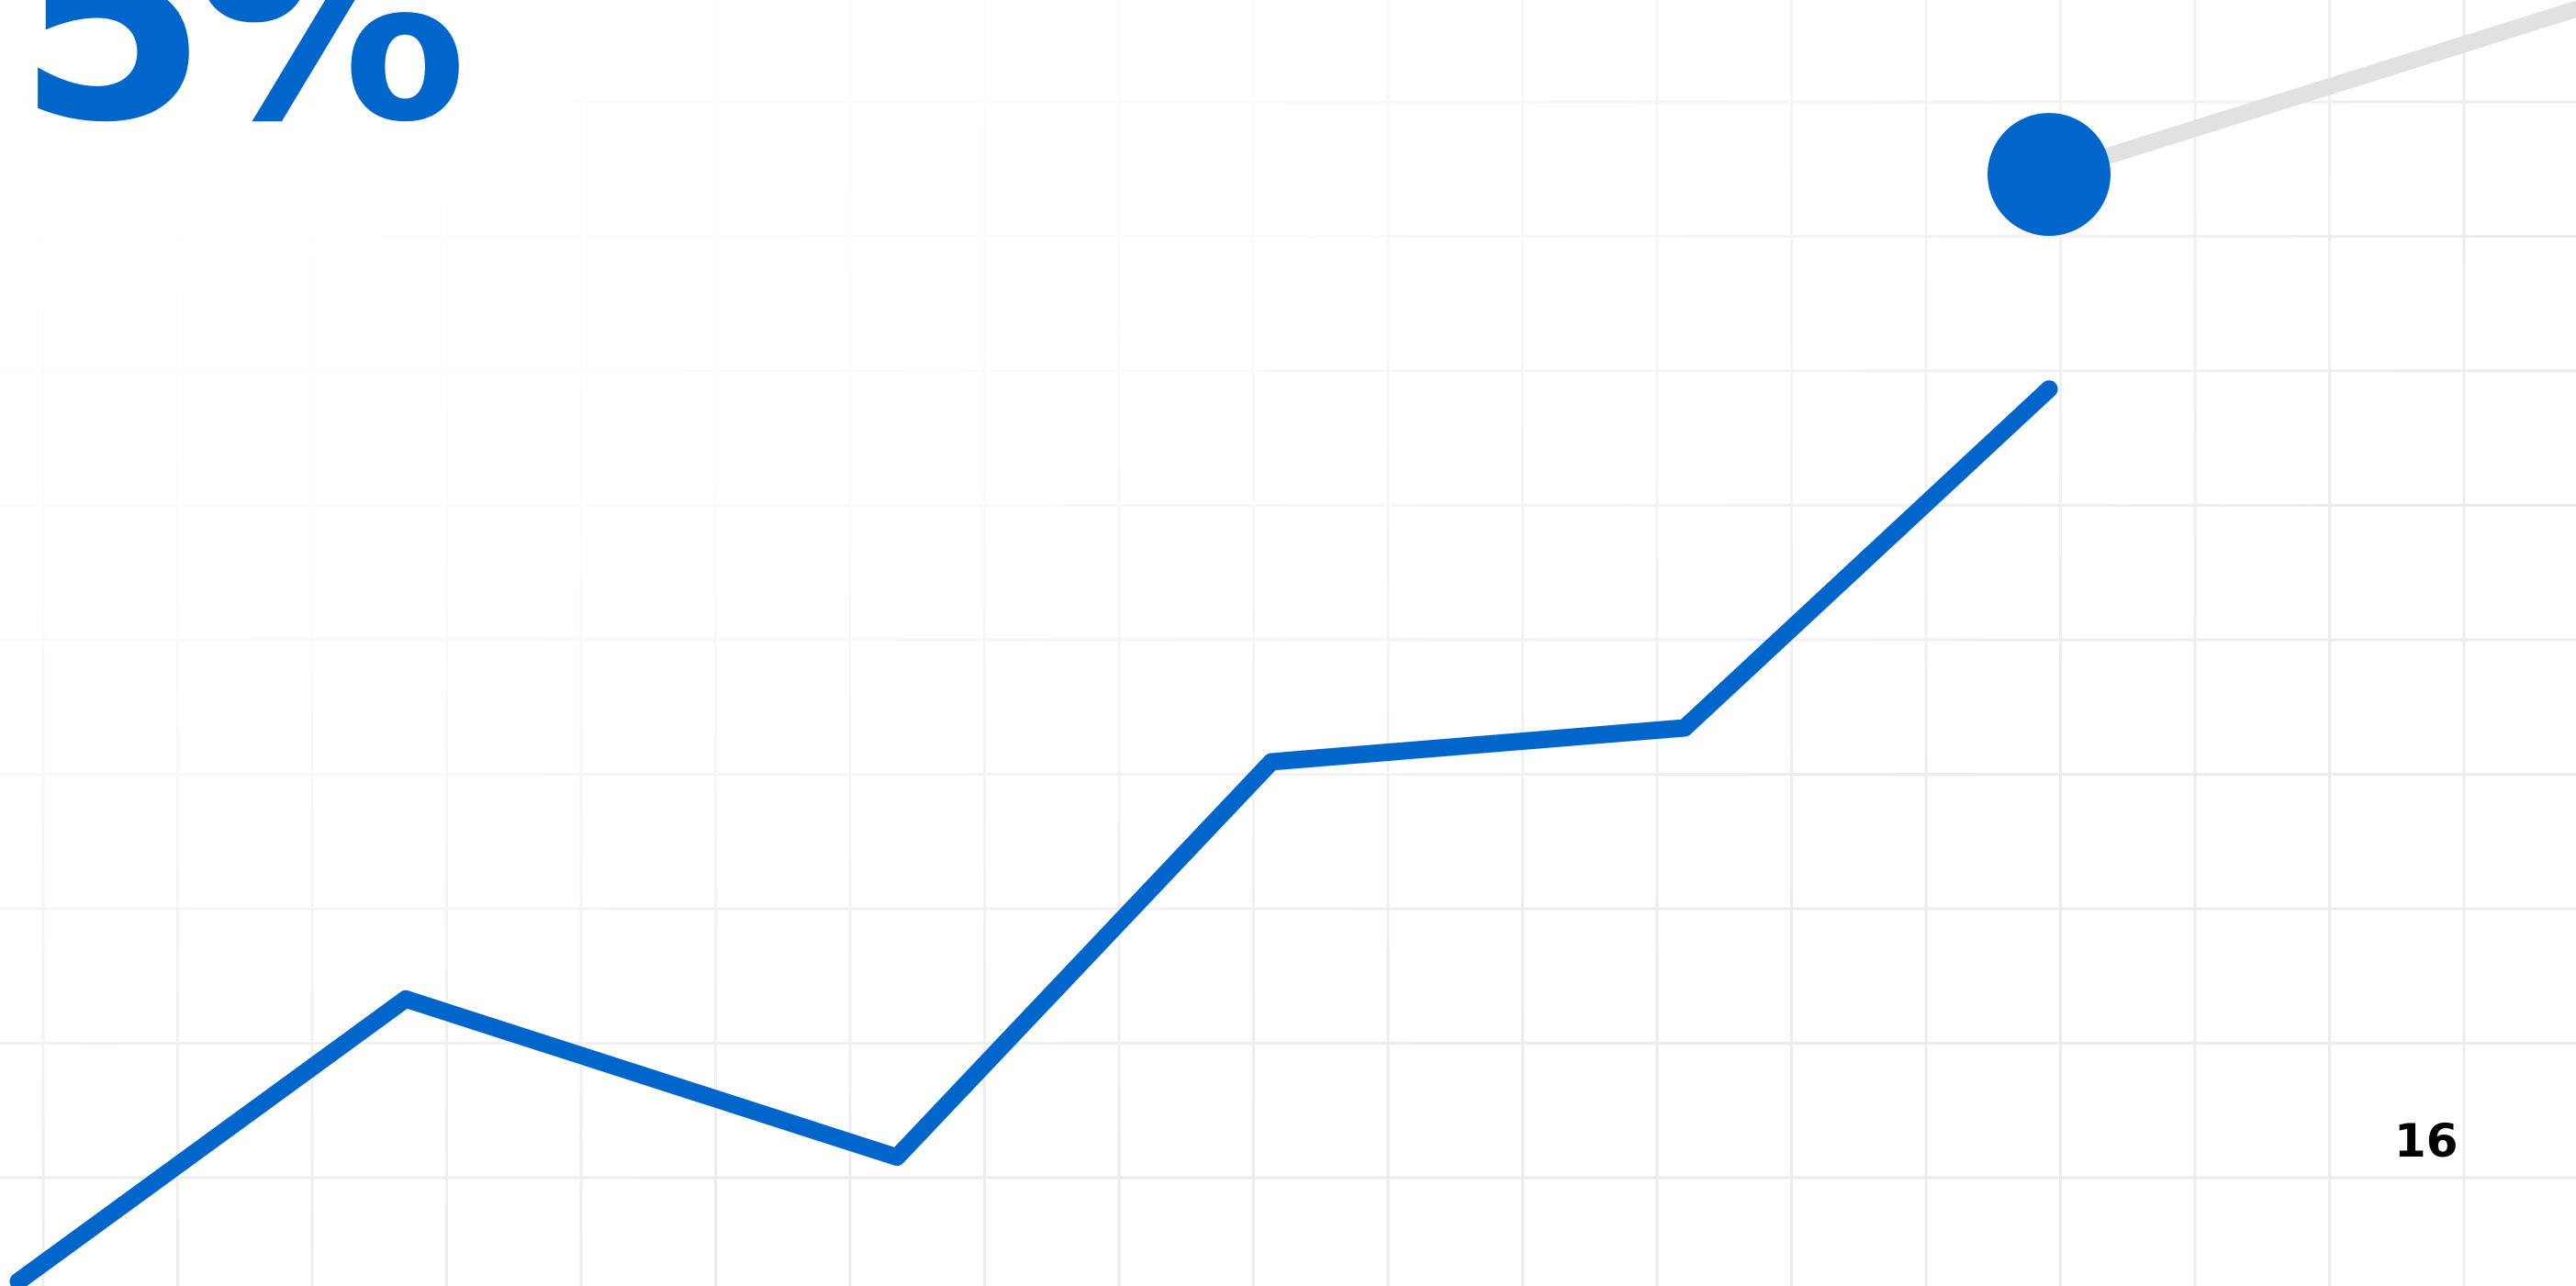 The width and height of the screenshot is (2576, 1286). I want to click on projection-line, so click(2308, 92).